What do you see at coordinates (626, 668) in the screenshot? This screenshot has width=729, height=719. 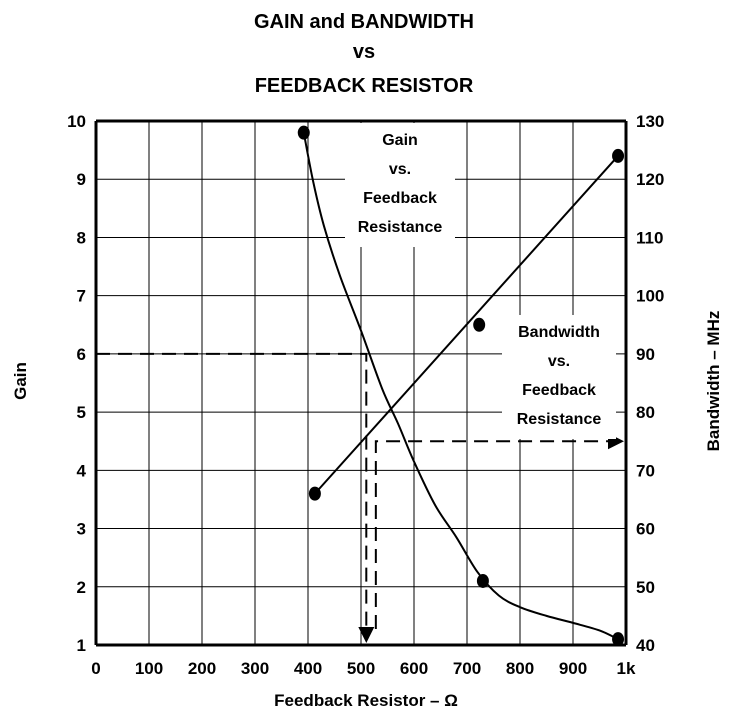 I see `x-tick-label: 1k` at bounding box center [626, 668].